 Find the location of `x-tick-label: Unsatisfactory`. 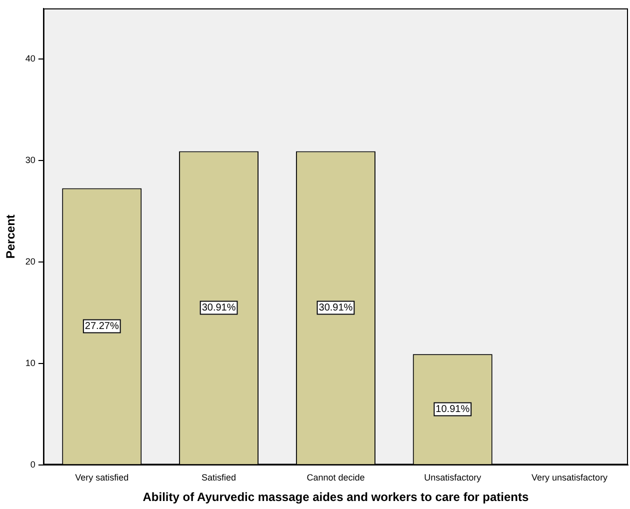

x-tick-label: Unsatisfactory is located at coordinates (453, 477).